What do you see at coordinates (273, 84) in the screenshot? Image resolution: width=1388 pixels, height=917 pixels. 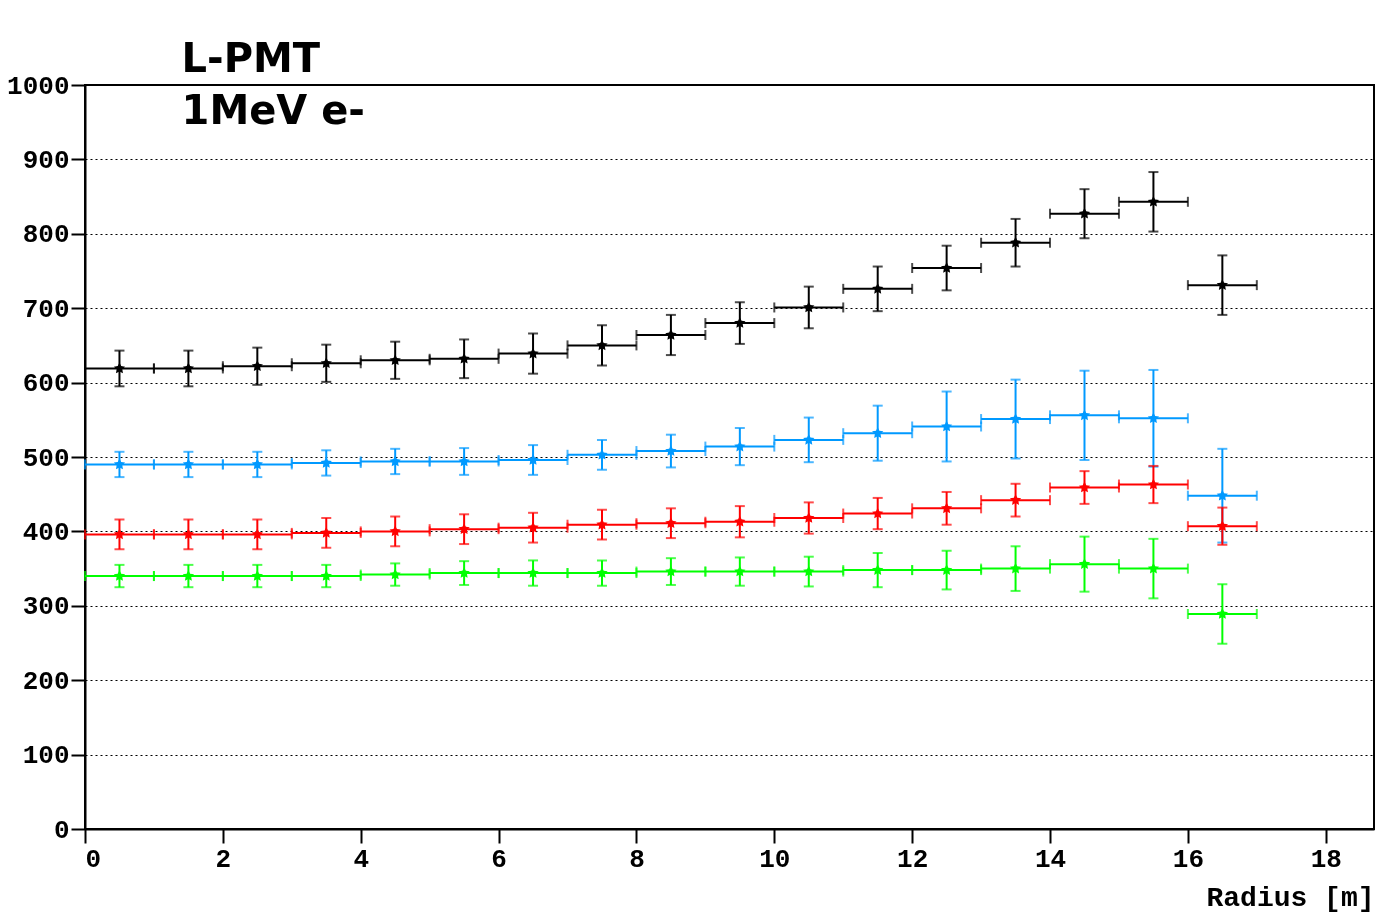 I see `chart-title: L-PMT 1MeV e-` at bounding box center [273, 84].